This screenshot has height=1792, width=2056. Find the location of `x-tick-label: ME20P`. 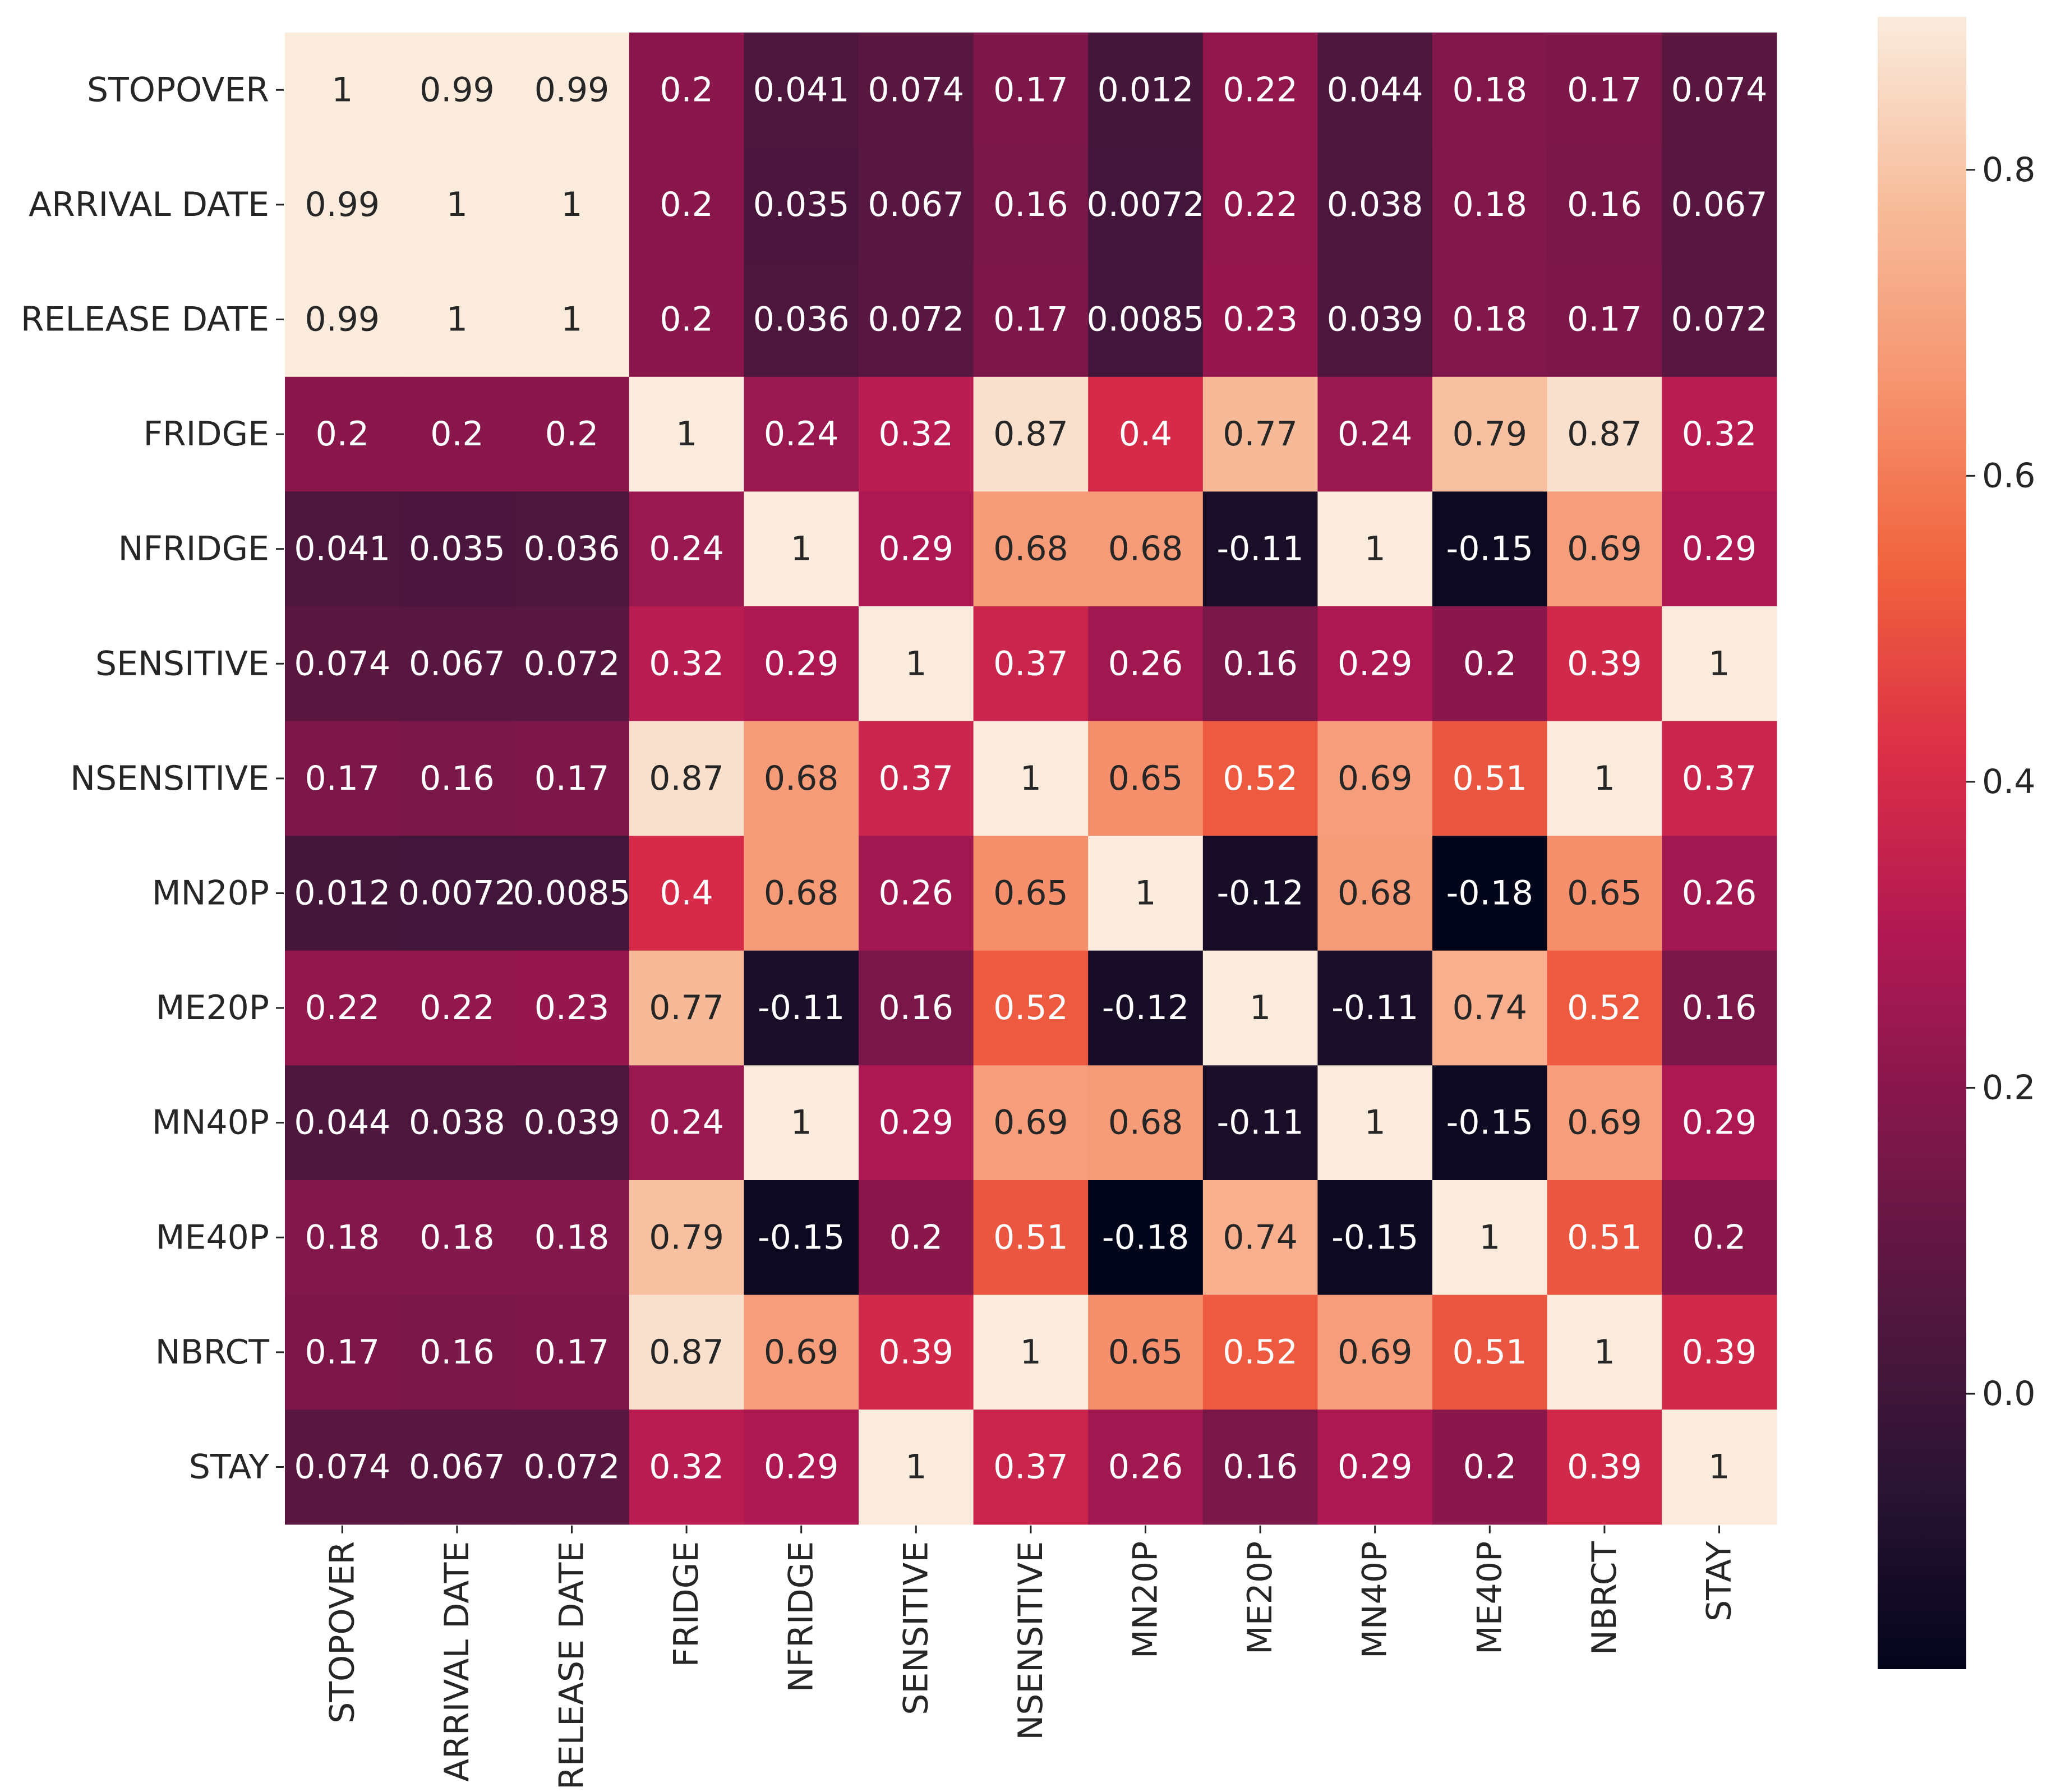

x-tick-label: ME20P is located at coordinates (1260, 1598).